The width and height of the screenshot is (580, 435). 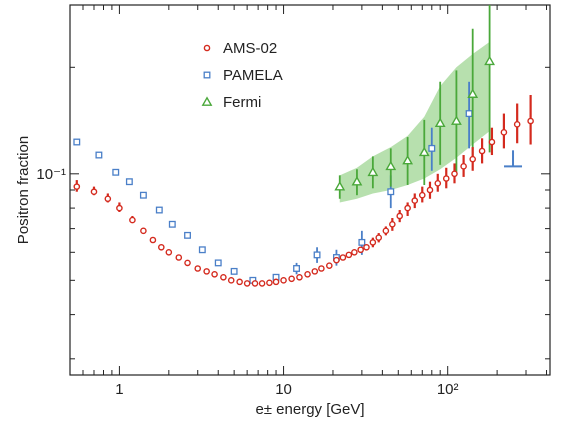 I want to click on legend-ams-02-label: AMS-02, so click(x=250, y=48).